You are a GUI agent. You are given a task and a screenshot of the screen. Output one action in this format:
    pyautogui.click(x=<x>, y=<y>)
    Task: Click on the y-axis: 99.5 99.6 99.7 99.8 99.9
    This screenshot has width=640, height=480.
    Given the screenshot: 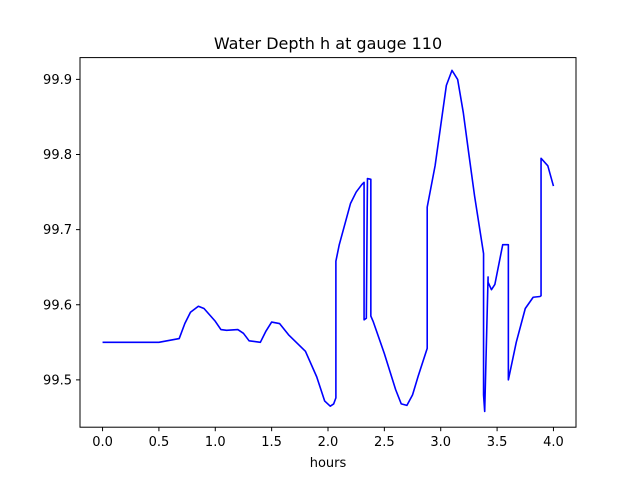 What is the action you would take?
    pyautogui.click(x=61, y=230)
    